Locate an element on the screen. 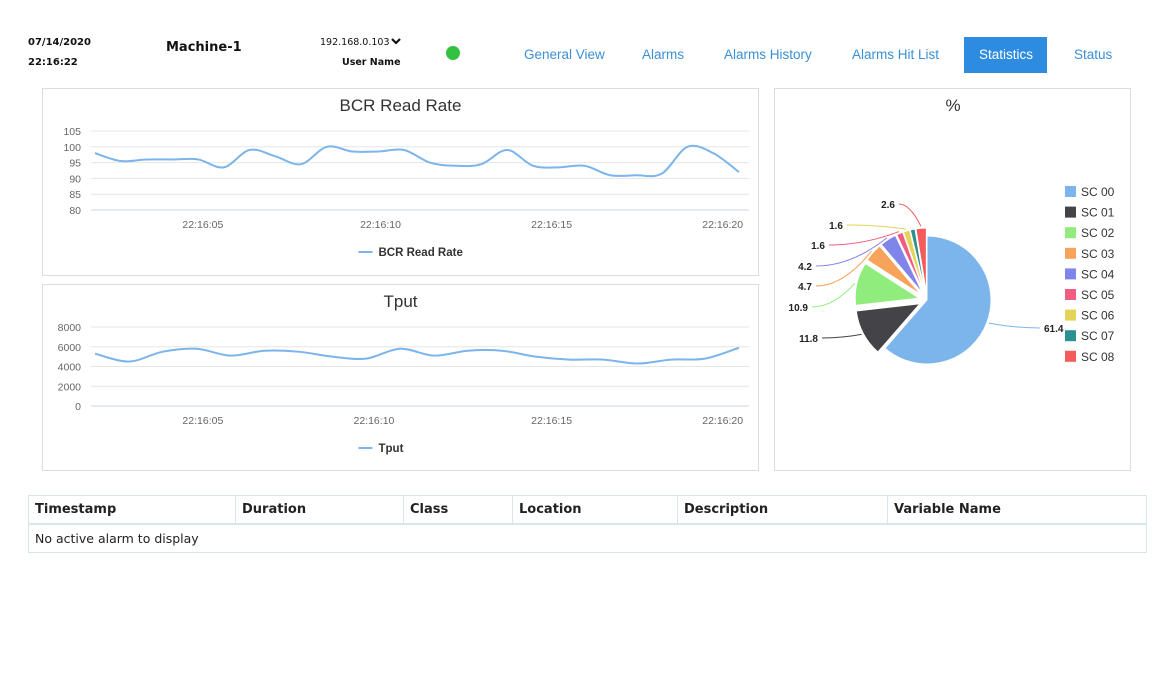  chart-title: % is located at coordinates (952, 105).